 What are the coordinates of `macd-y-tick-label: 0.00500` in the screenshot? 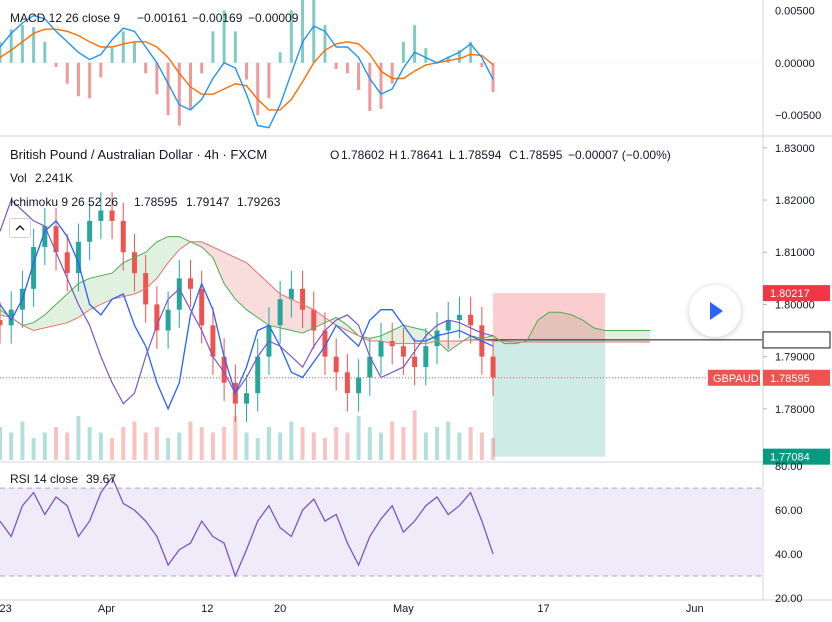 It's located at (795, 11).